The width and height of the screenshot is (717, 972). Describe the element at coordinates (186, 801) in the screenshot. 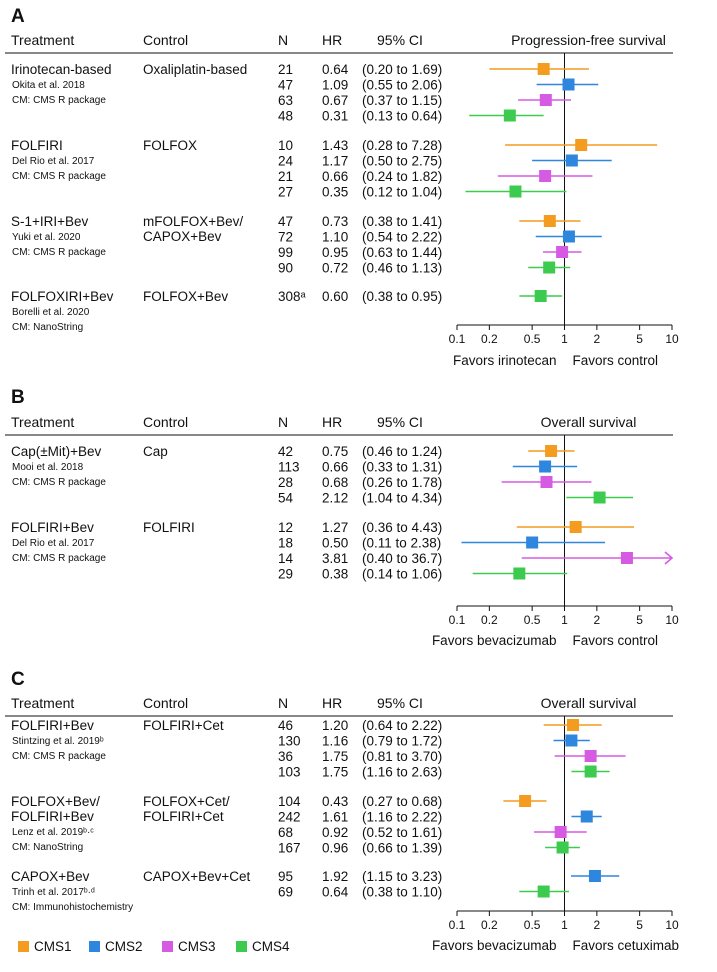

I see `control-label: FOLFOX+Cet/` at that location.